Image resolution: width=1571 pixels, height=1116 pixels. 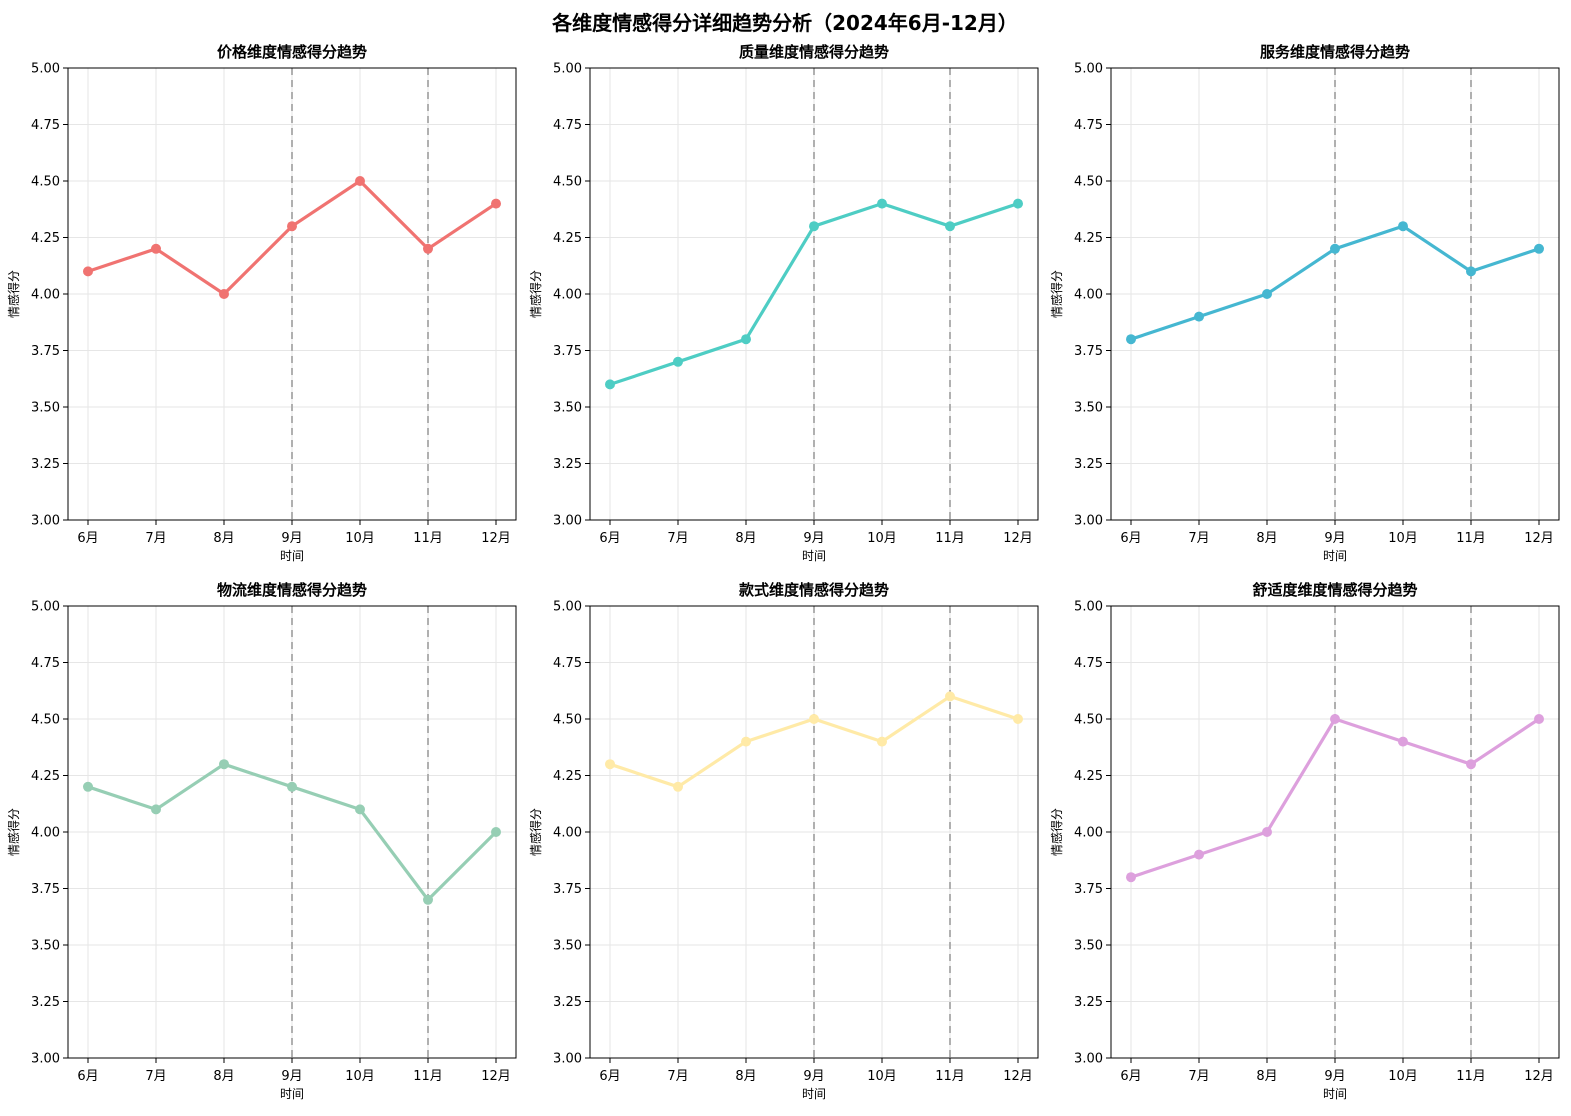 What do you see at coordinates (292, 590) in the screenshot?
I see `chart-title: 物流维度情感得分趋势` at bounding box center [292, 590].